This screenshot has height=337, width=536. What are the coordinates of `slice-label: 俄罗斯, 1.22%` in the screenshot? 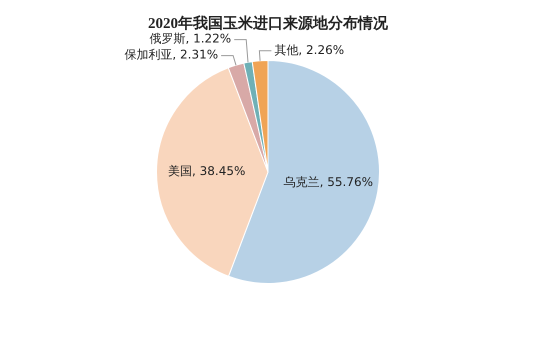 It's located at (190, 39).